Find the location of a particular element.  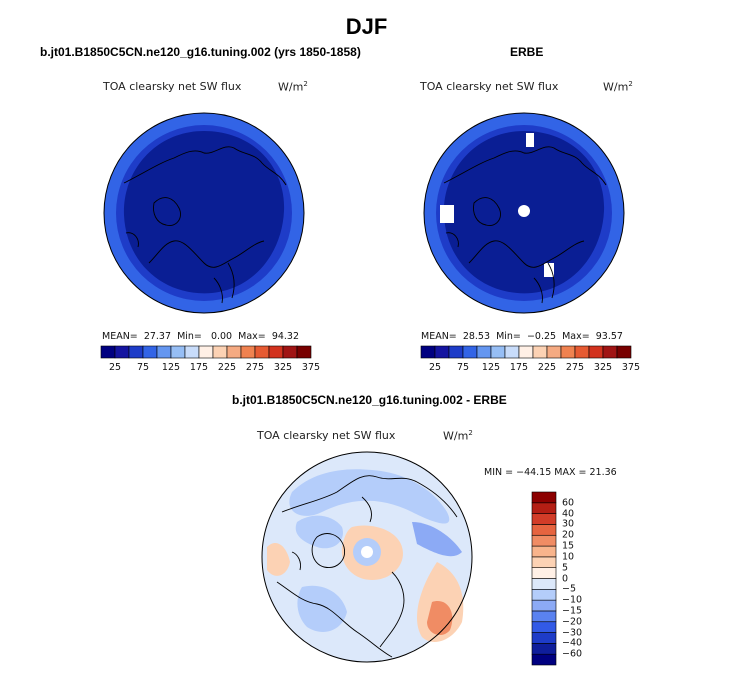

diff-variable-label: TOA clearsky net SW flux is located at coordinates (326, 435).